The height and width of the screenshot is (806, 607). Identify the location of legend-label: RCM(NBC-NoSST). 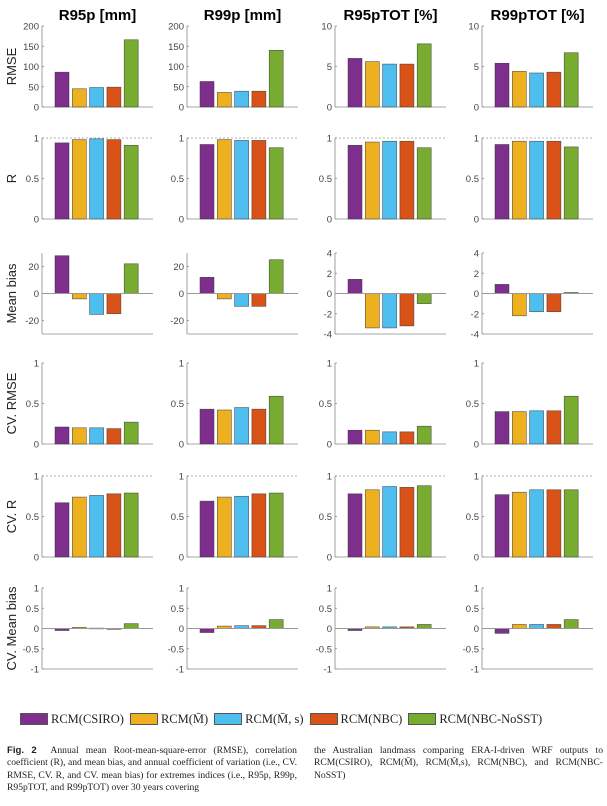
(491, 718).